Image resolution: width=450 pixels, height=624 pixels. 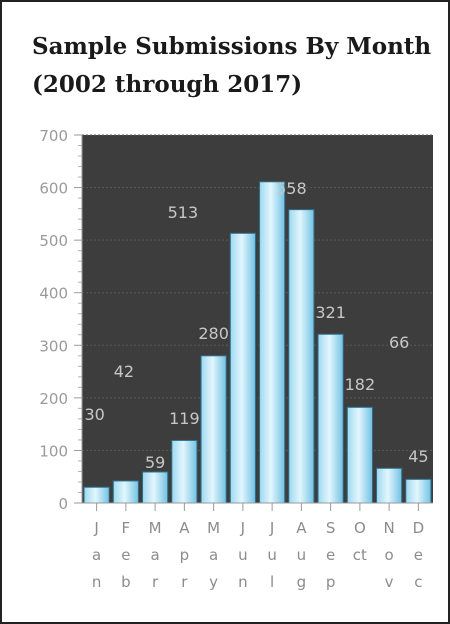 What do you see at coordinates (389, 555) in the screenshot?
I see `x-tick-label: o` at bounding box center [389, 555].